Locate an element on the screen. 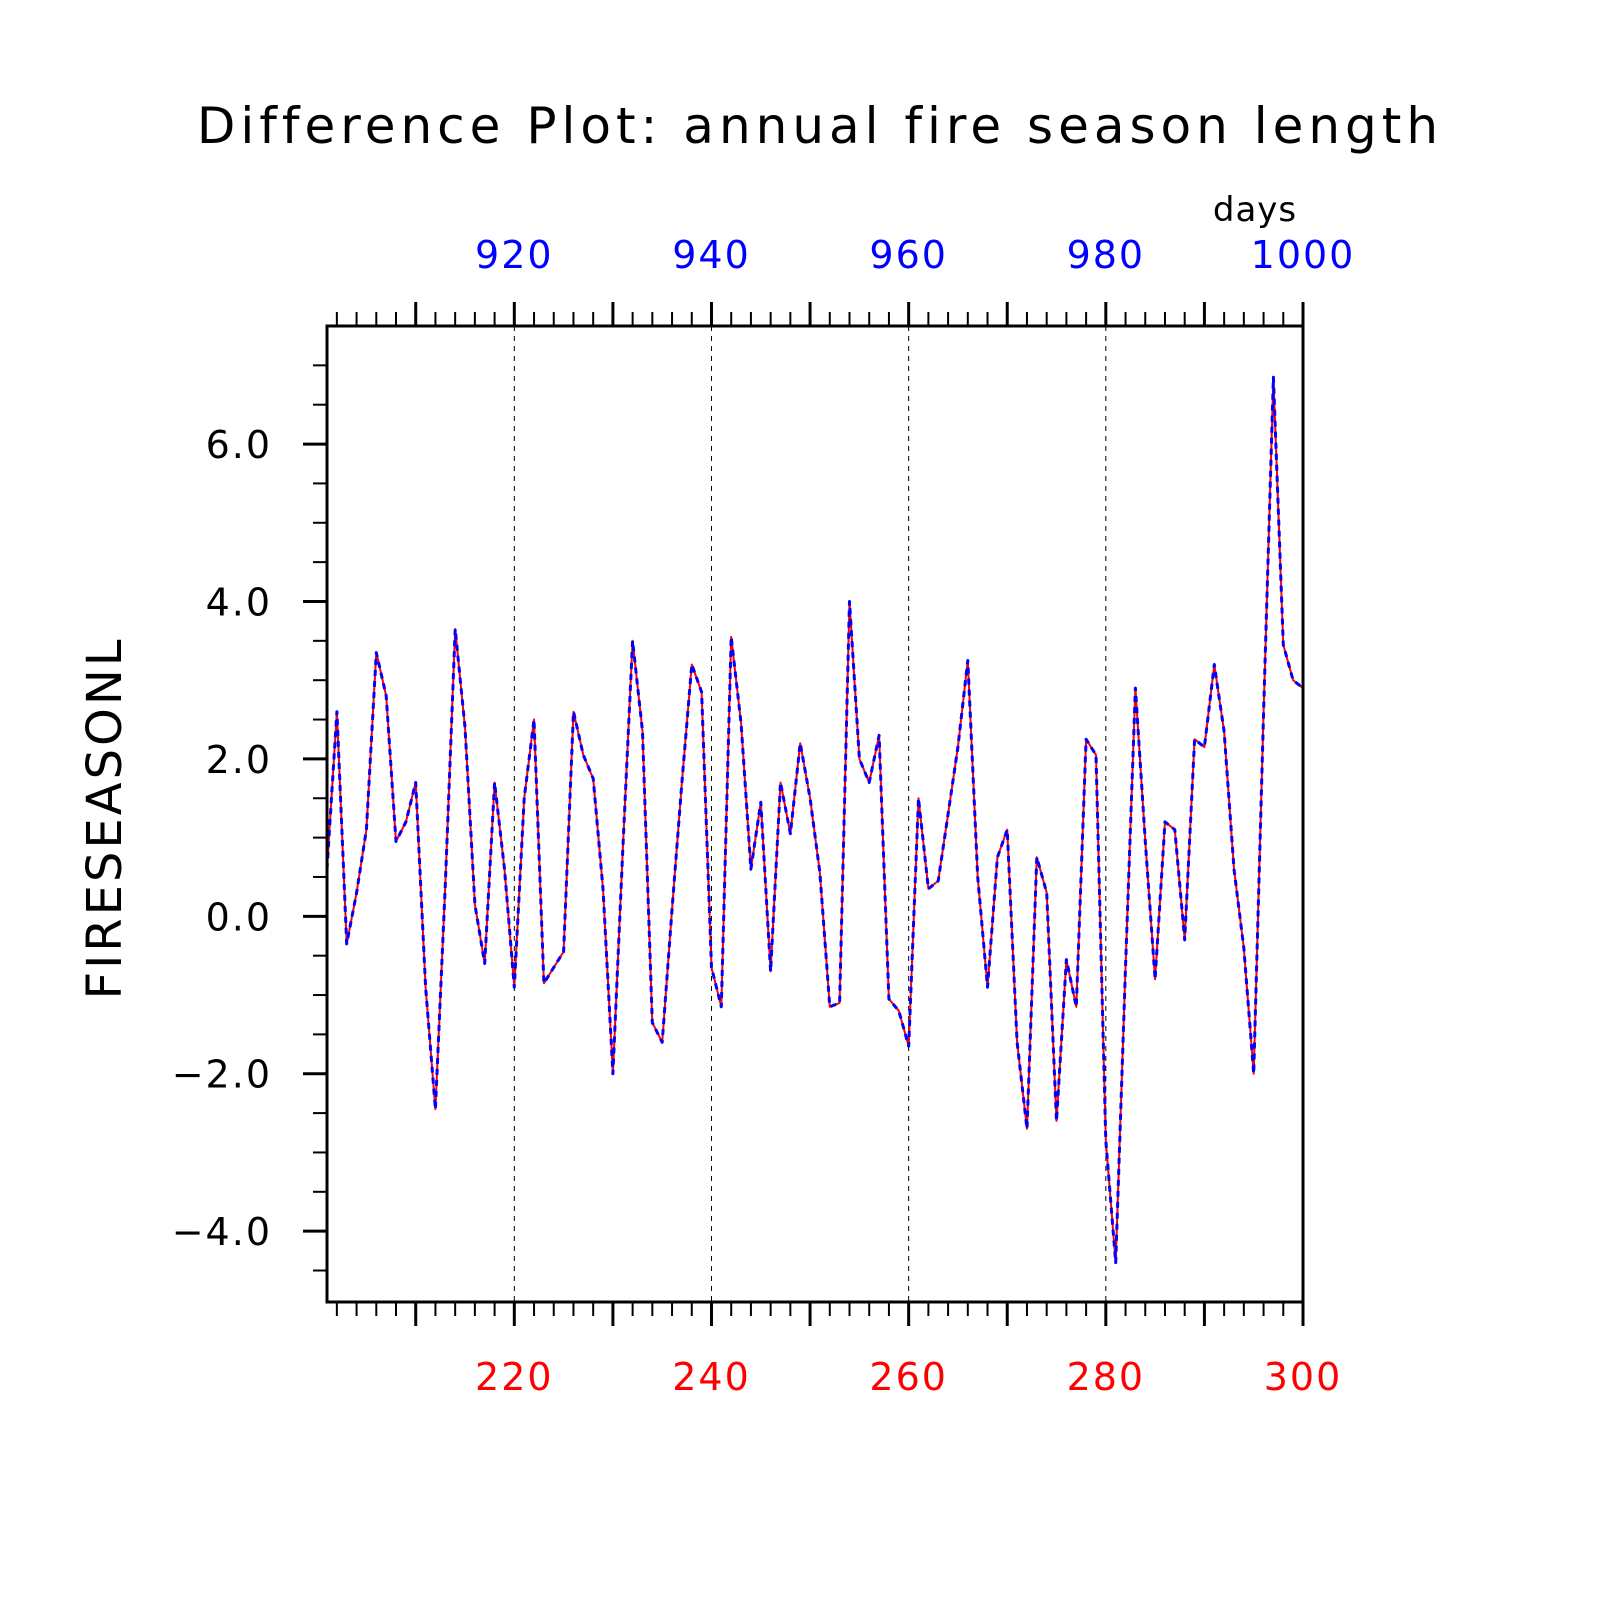  x-bottom-tick-label: 220 is located at coordinates (514, 1377).